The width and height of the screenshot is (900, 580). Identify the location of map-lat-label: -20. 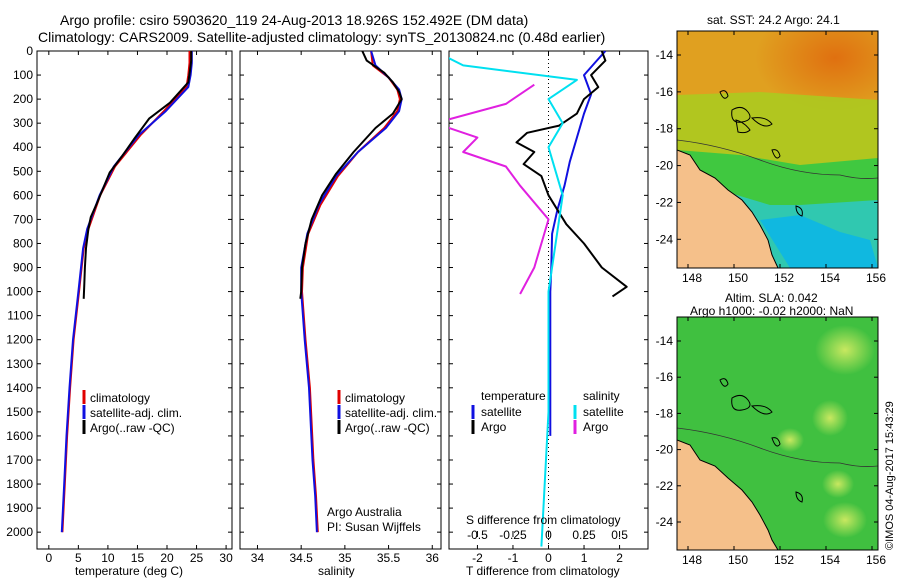
(665, 450).